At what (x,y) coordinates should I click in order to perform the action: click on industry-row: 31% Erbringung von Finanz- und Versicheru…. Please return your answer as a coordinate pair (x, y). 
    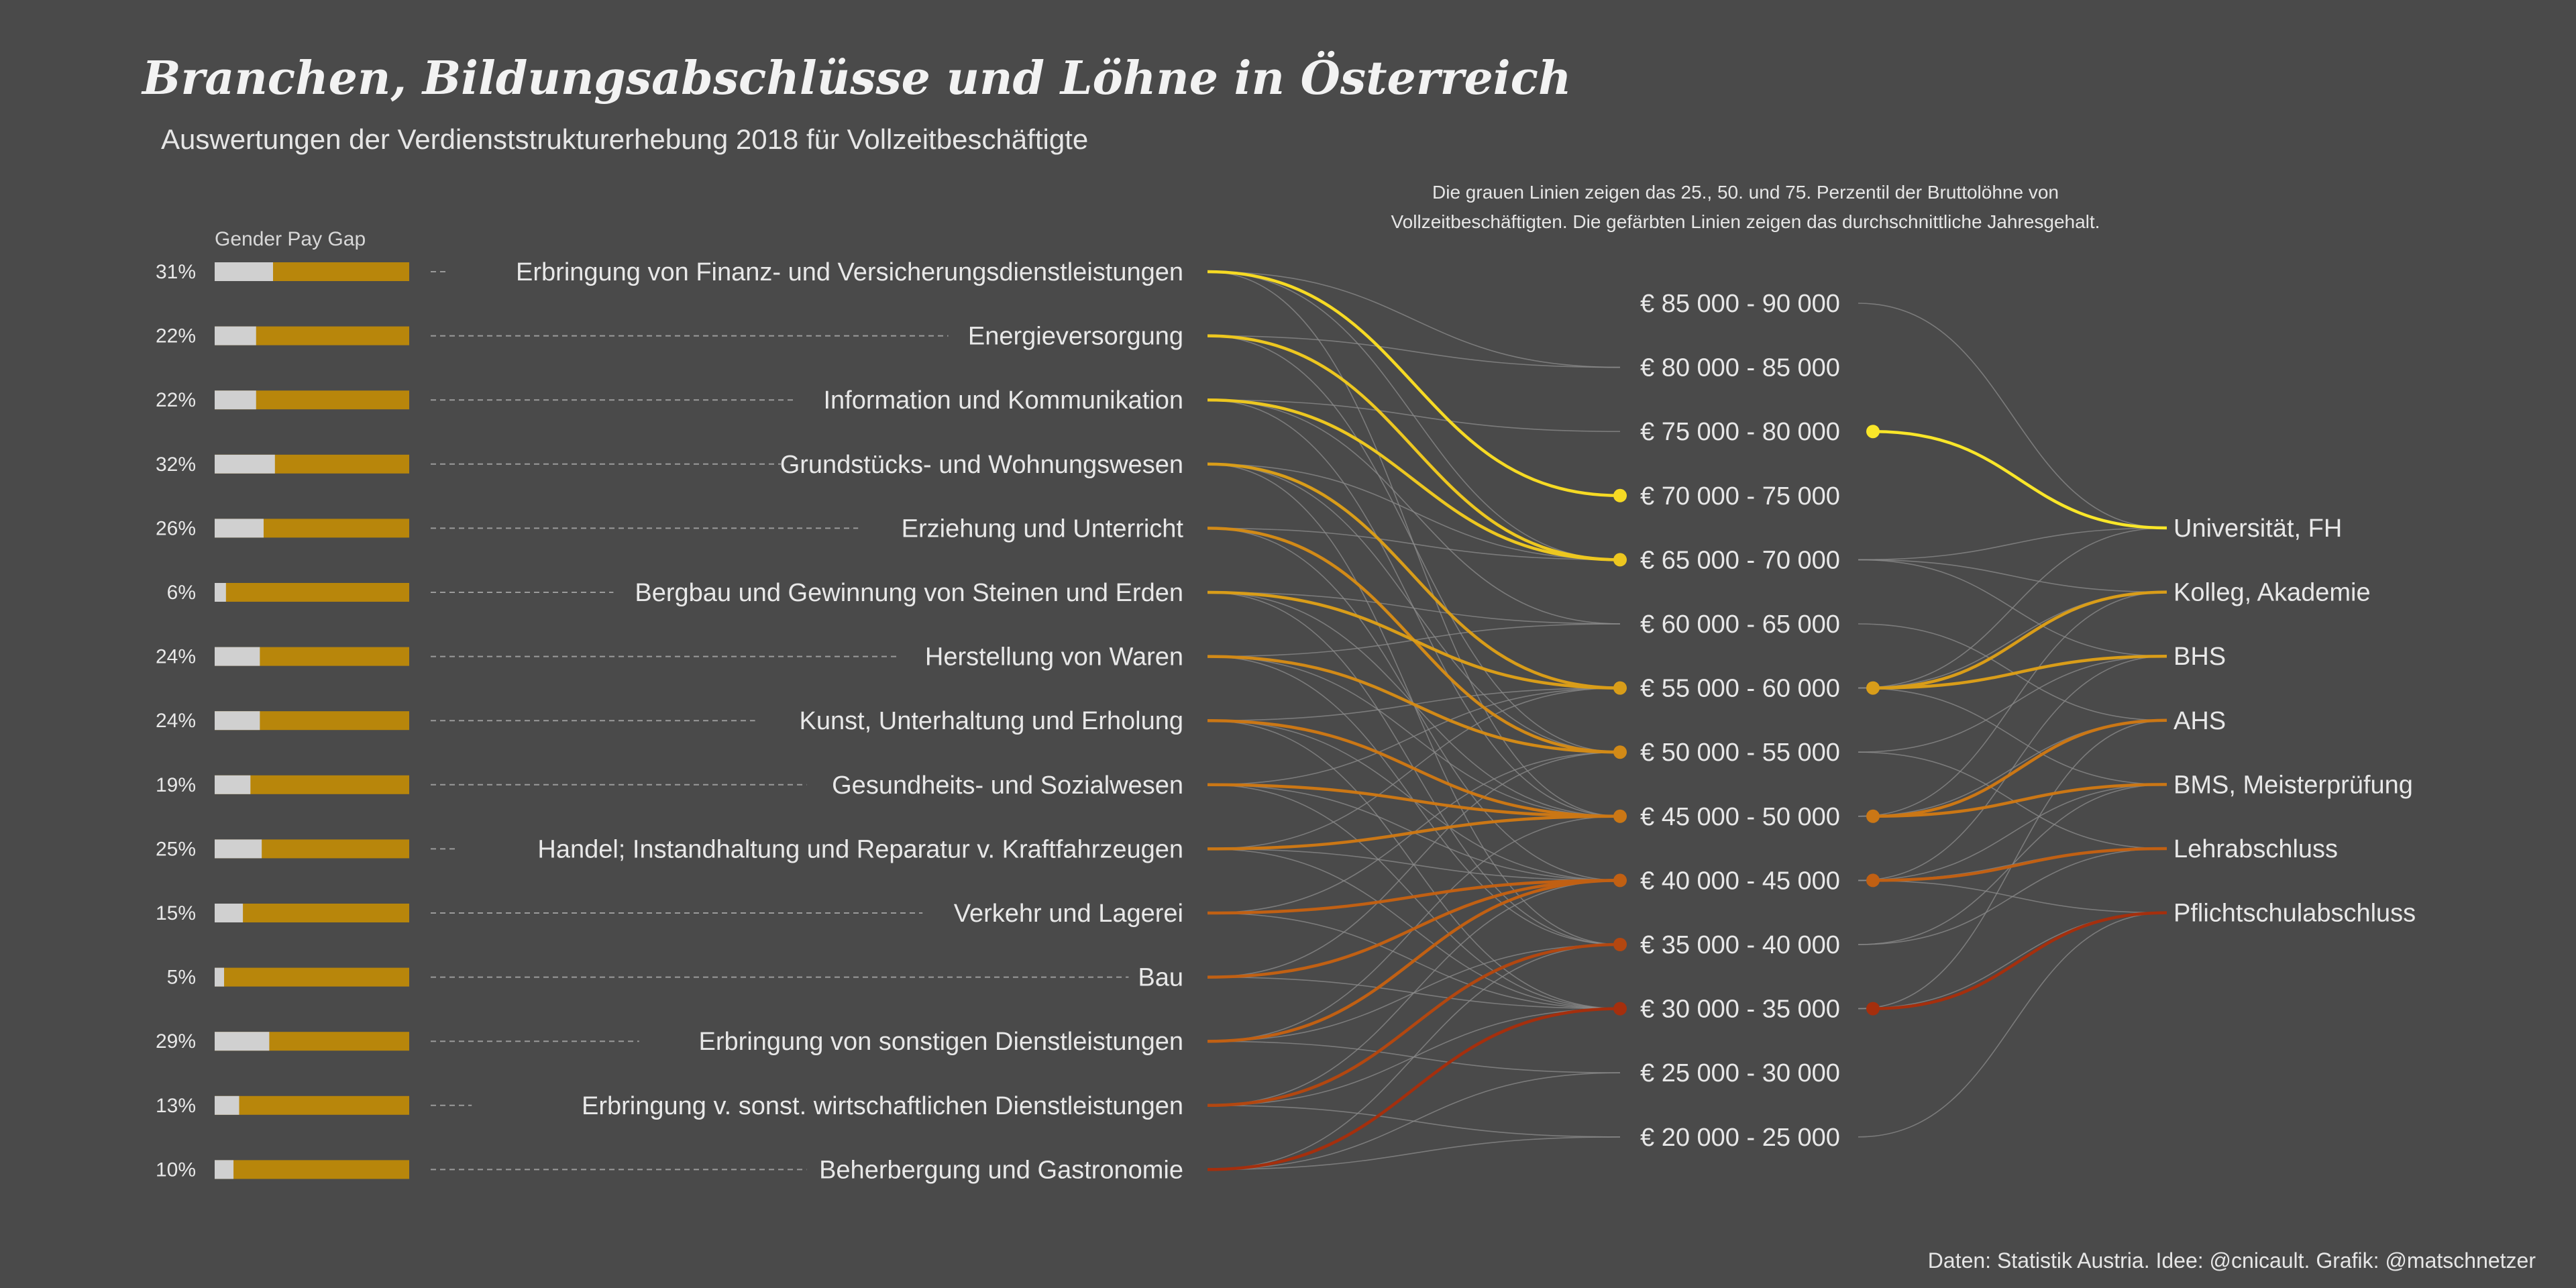
    Looking at the image, I should click on (669, 272).